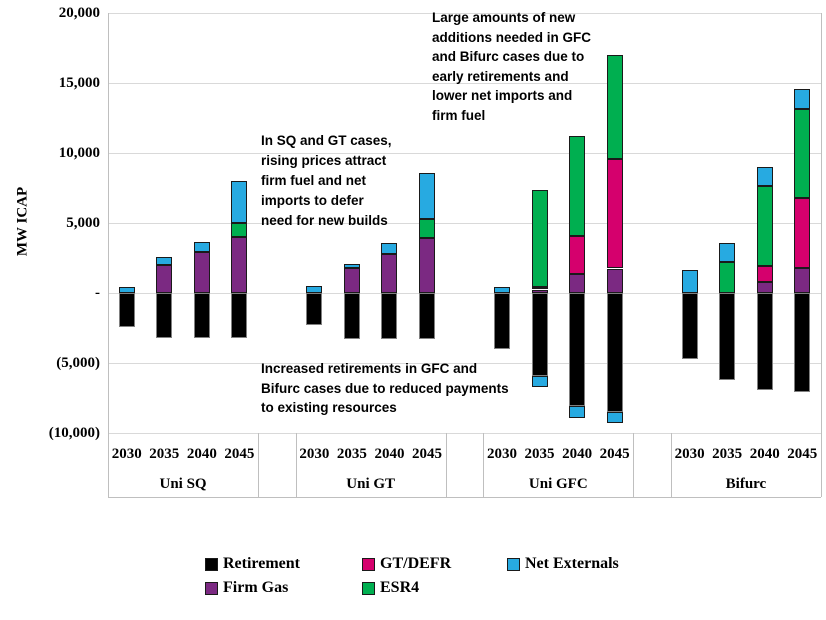 This screenshot has width=826, height=620. Describe the element at coordinates (239, 315) in the screenshot. I see `bar-uni-sq-2045-retirement` at that location.